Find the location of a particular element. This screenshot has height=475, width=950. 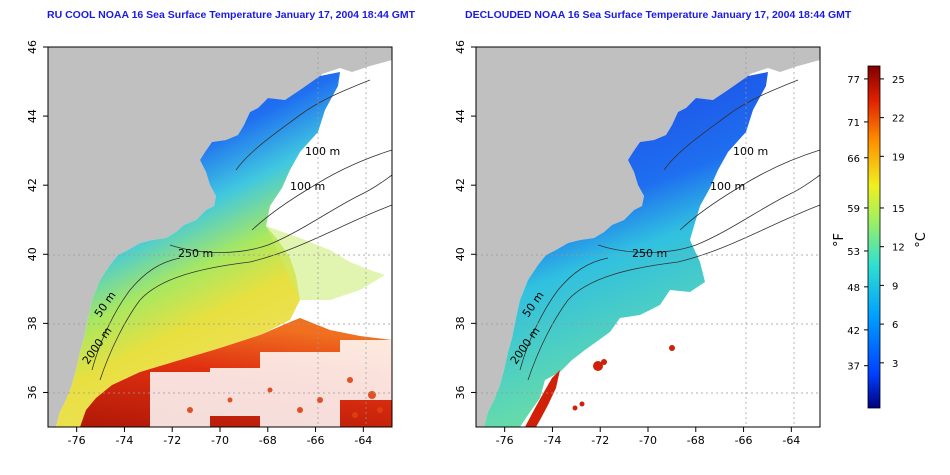

right-y-tick-label: 38 is located at coordinates (460, 323).